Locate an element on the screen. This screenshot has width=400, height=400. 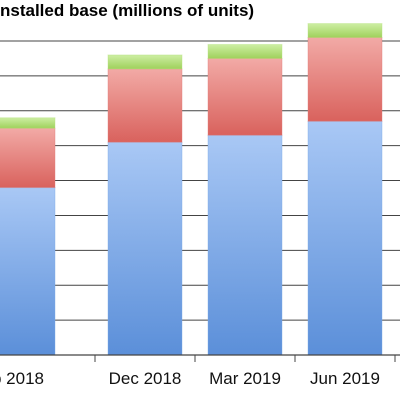
x-axis: p 2018 Dec 2018 Mar 2019 Jun 2019 is located at coordinates (200, 371).